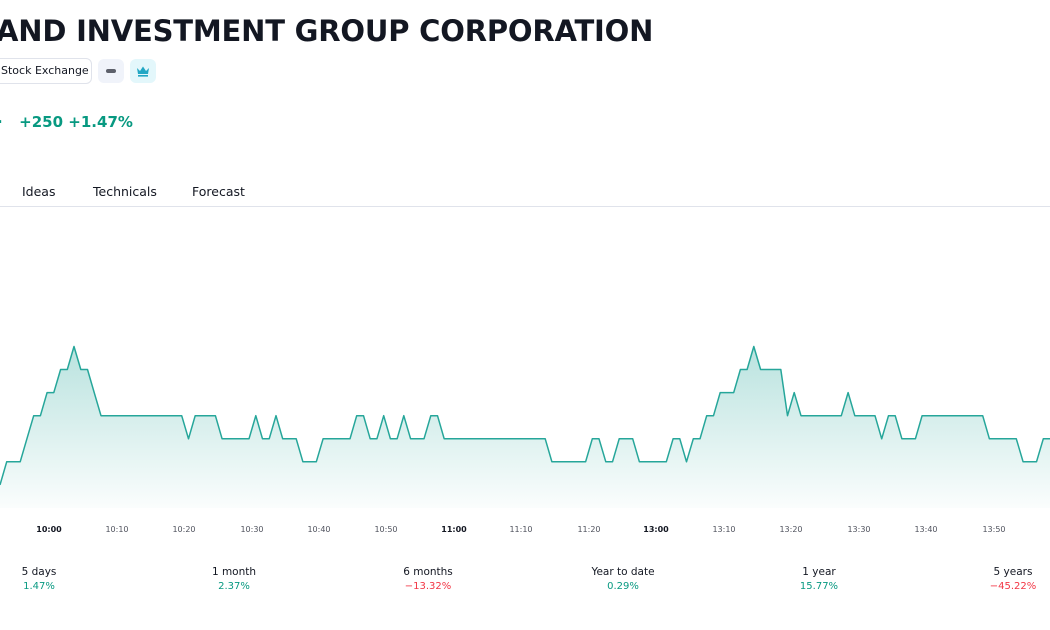 The image size is (1050, 630). What do you see at coordinates (218, 191) in the screenshot?
I see `tab-forecast: Forecast` at bounding box center [218, 191].